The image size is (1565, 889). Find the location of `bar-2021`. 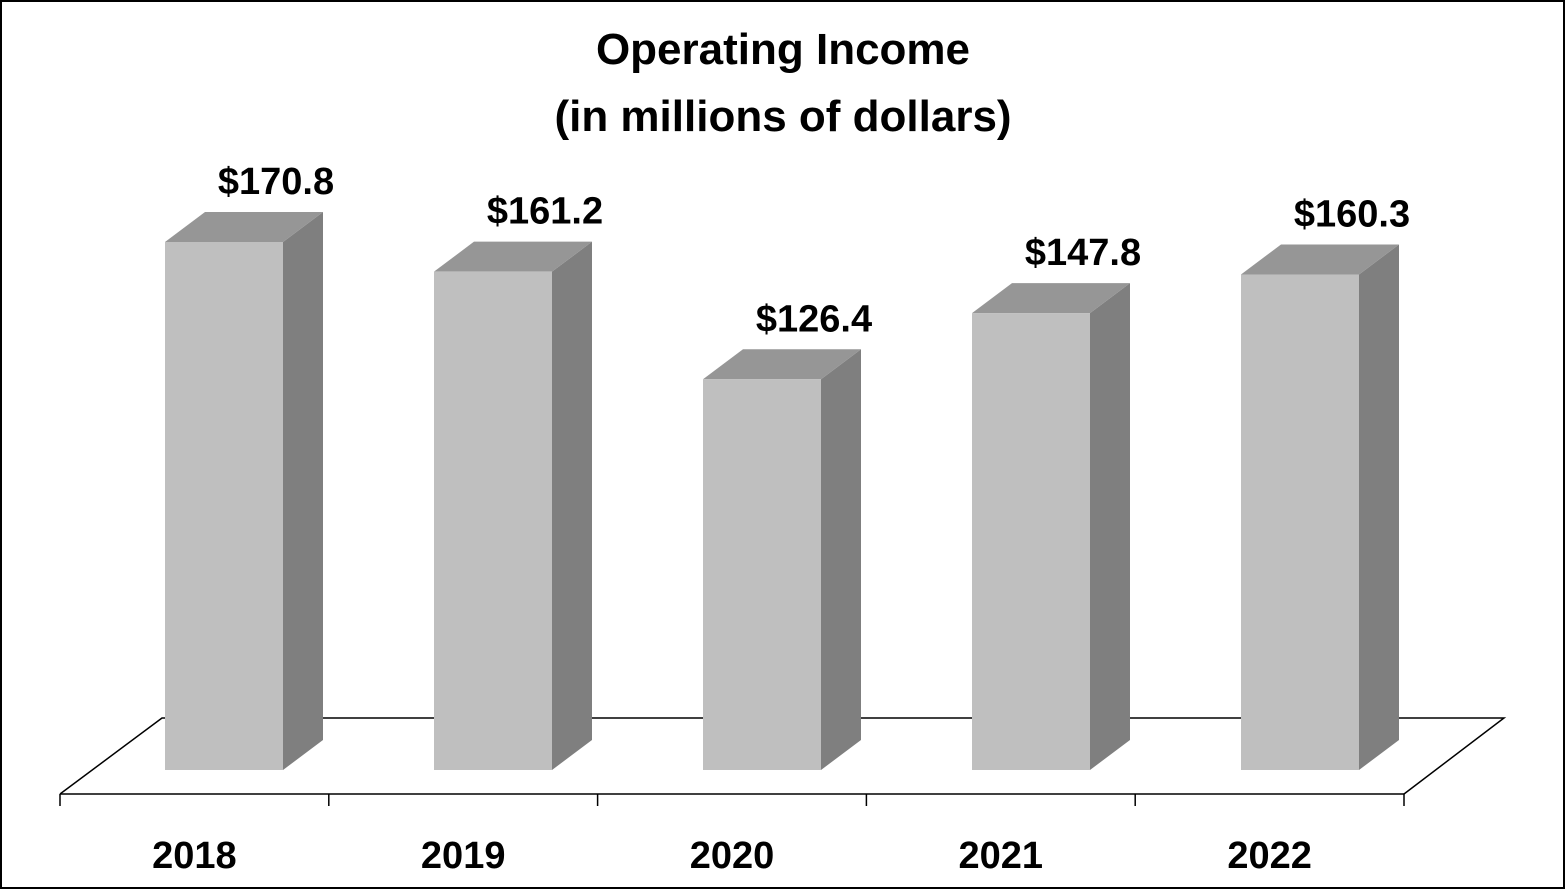

bar-2021 is located at coordinates (1051, 526).